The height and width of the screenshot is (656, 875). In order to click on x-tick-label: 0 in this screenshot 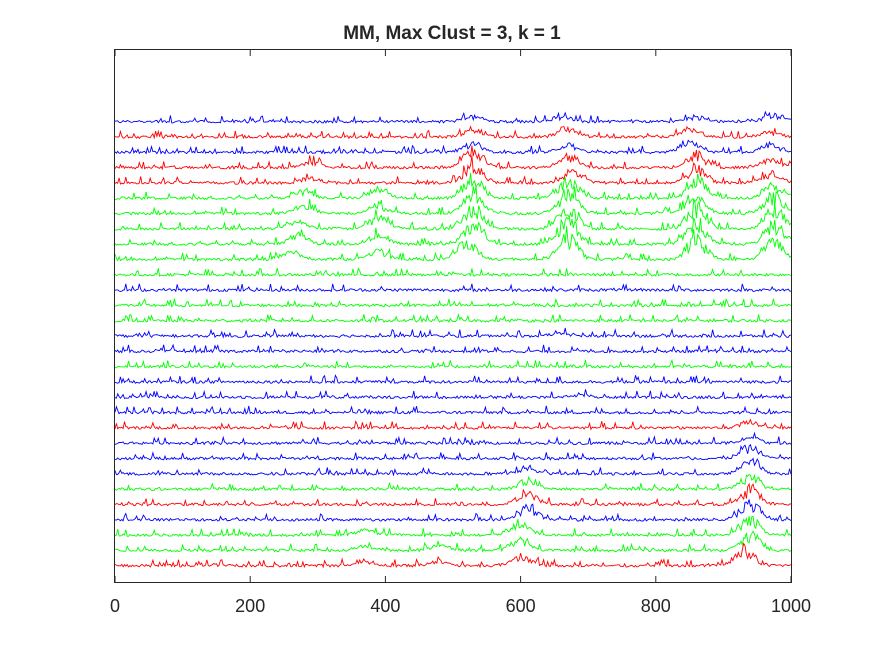, I will do `click(115, 606)`.